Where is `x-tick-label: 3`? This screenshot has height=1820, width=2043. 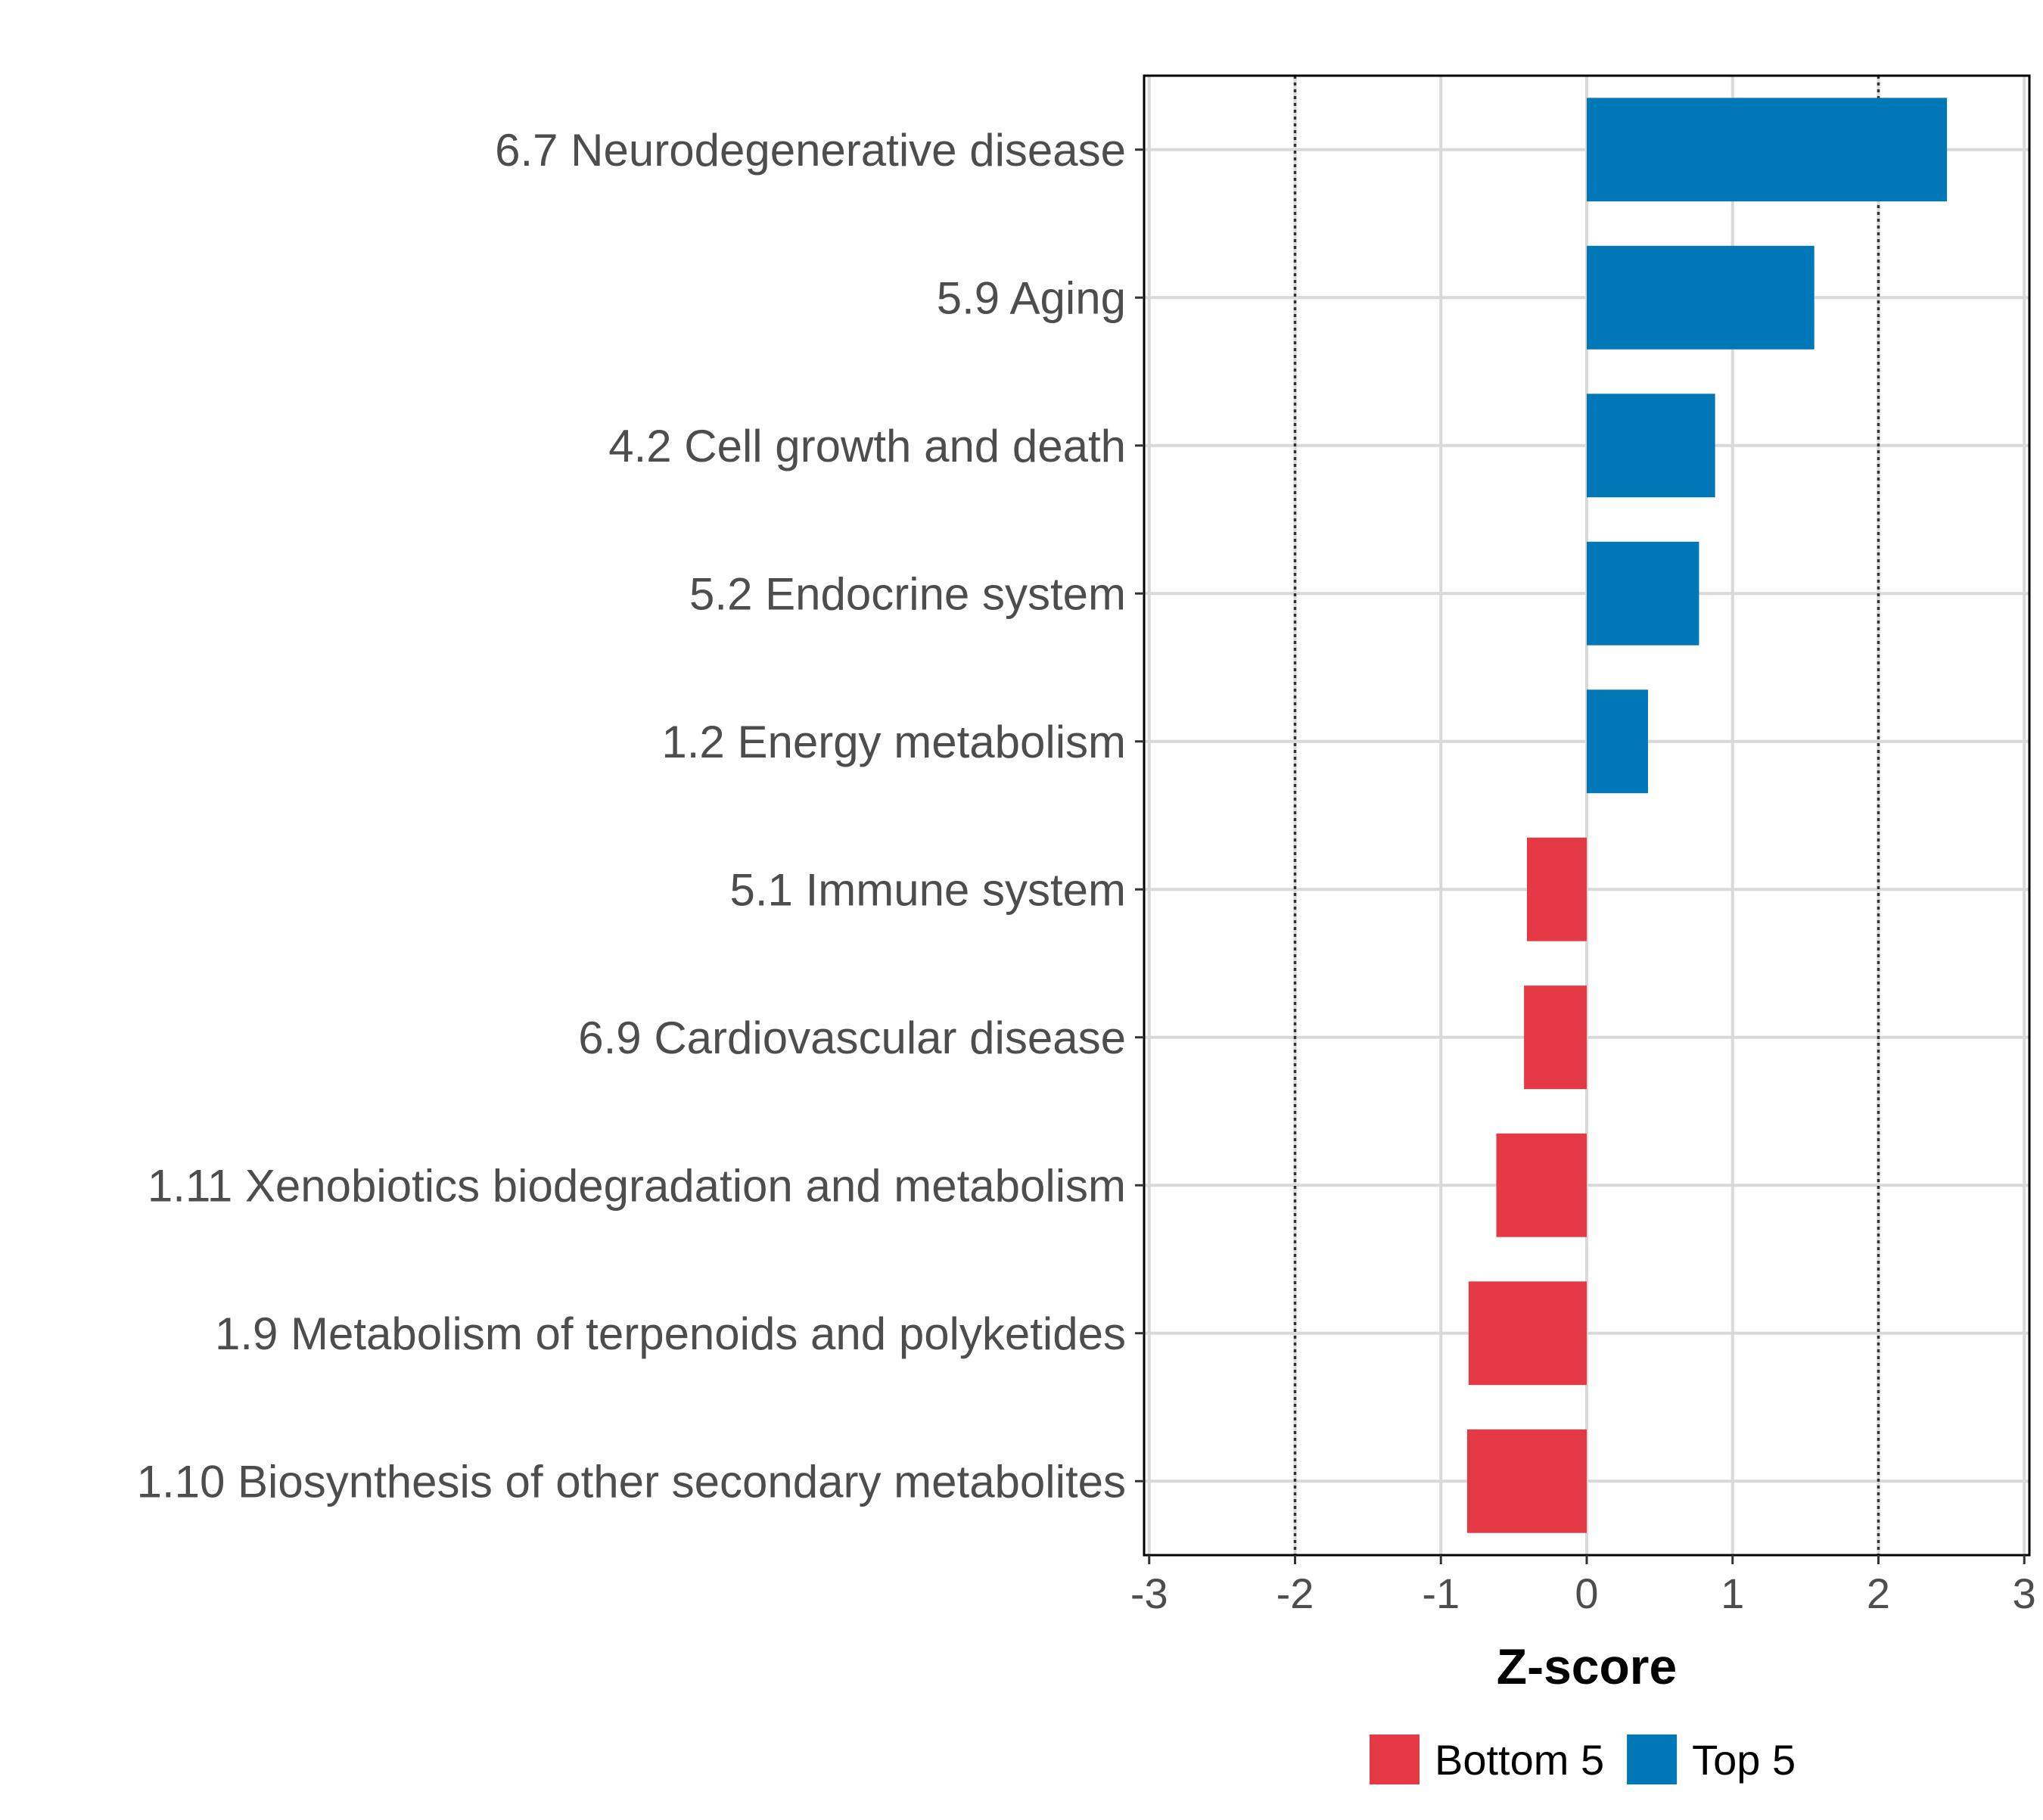
x-tick-label: 3 is located at coordinates (2024, 1593).